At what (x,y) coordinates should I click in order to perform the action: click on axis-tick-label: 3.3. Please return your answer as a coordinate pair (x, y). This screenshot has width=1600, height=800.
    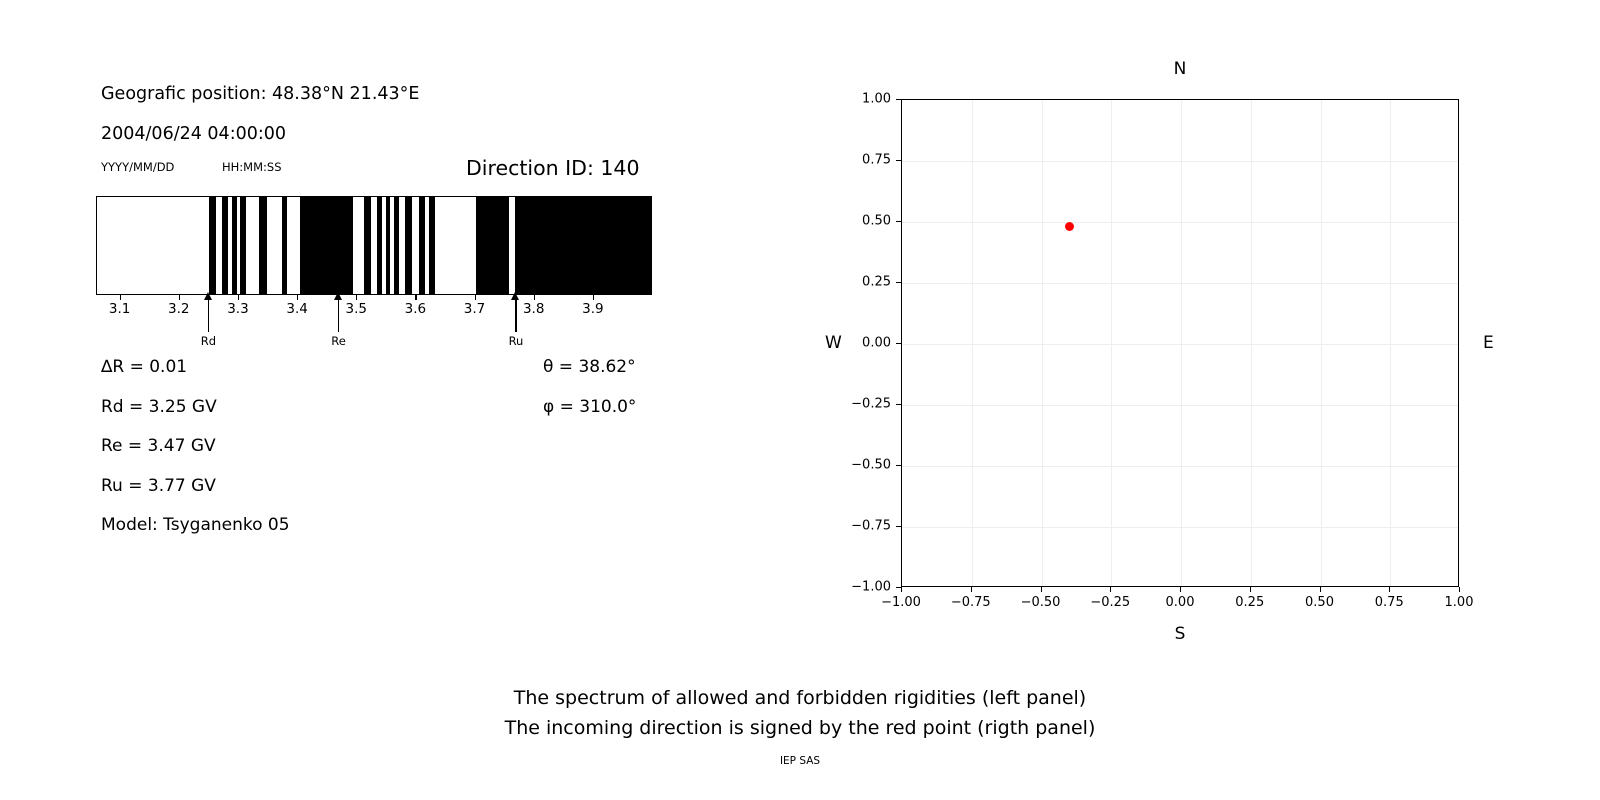
    Looking at the image, I should click on (238, 309).